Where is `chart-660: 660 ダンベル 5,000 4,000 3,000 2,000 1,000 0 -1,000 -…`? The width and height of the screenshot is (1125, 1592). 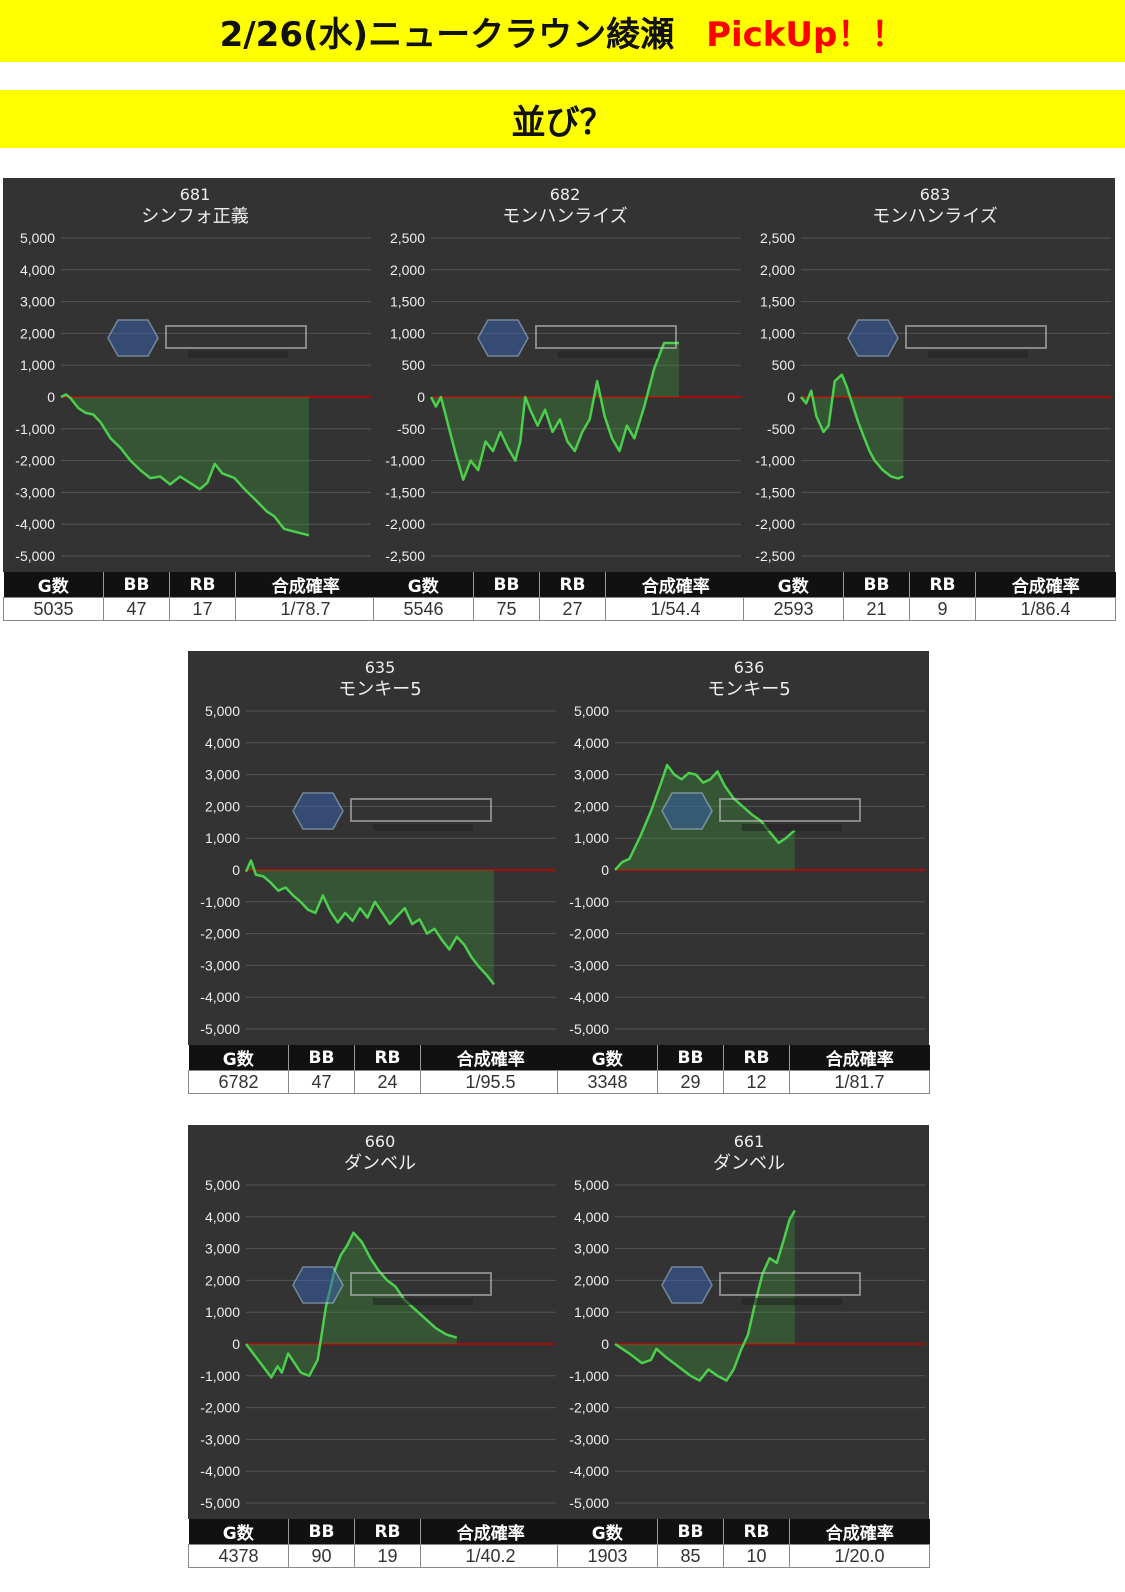
chart-660: 660 ダンベル 5,000 4,000 3,000 2,000 1,000 0 -1,000 -… is located at coordinates (374, 1322).